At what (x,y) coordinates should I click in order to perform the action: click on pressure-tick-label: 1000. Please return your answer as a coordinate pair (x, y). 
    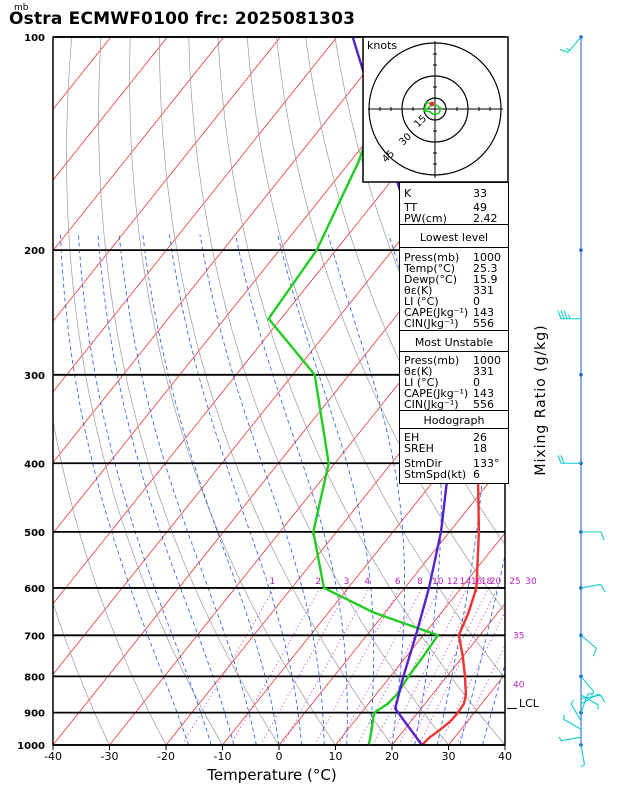
    Looking at the image, I should click on (31, 746).